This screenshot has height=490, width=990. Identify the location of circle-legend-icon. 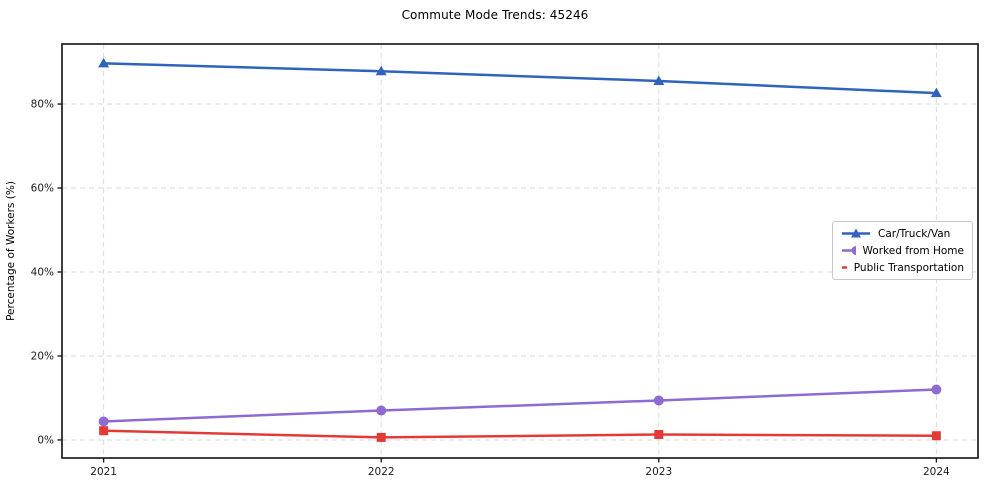
(849, 250).